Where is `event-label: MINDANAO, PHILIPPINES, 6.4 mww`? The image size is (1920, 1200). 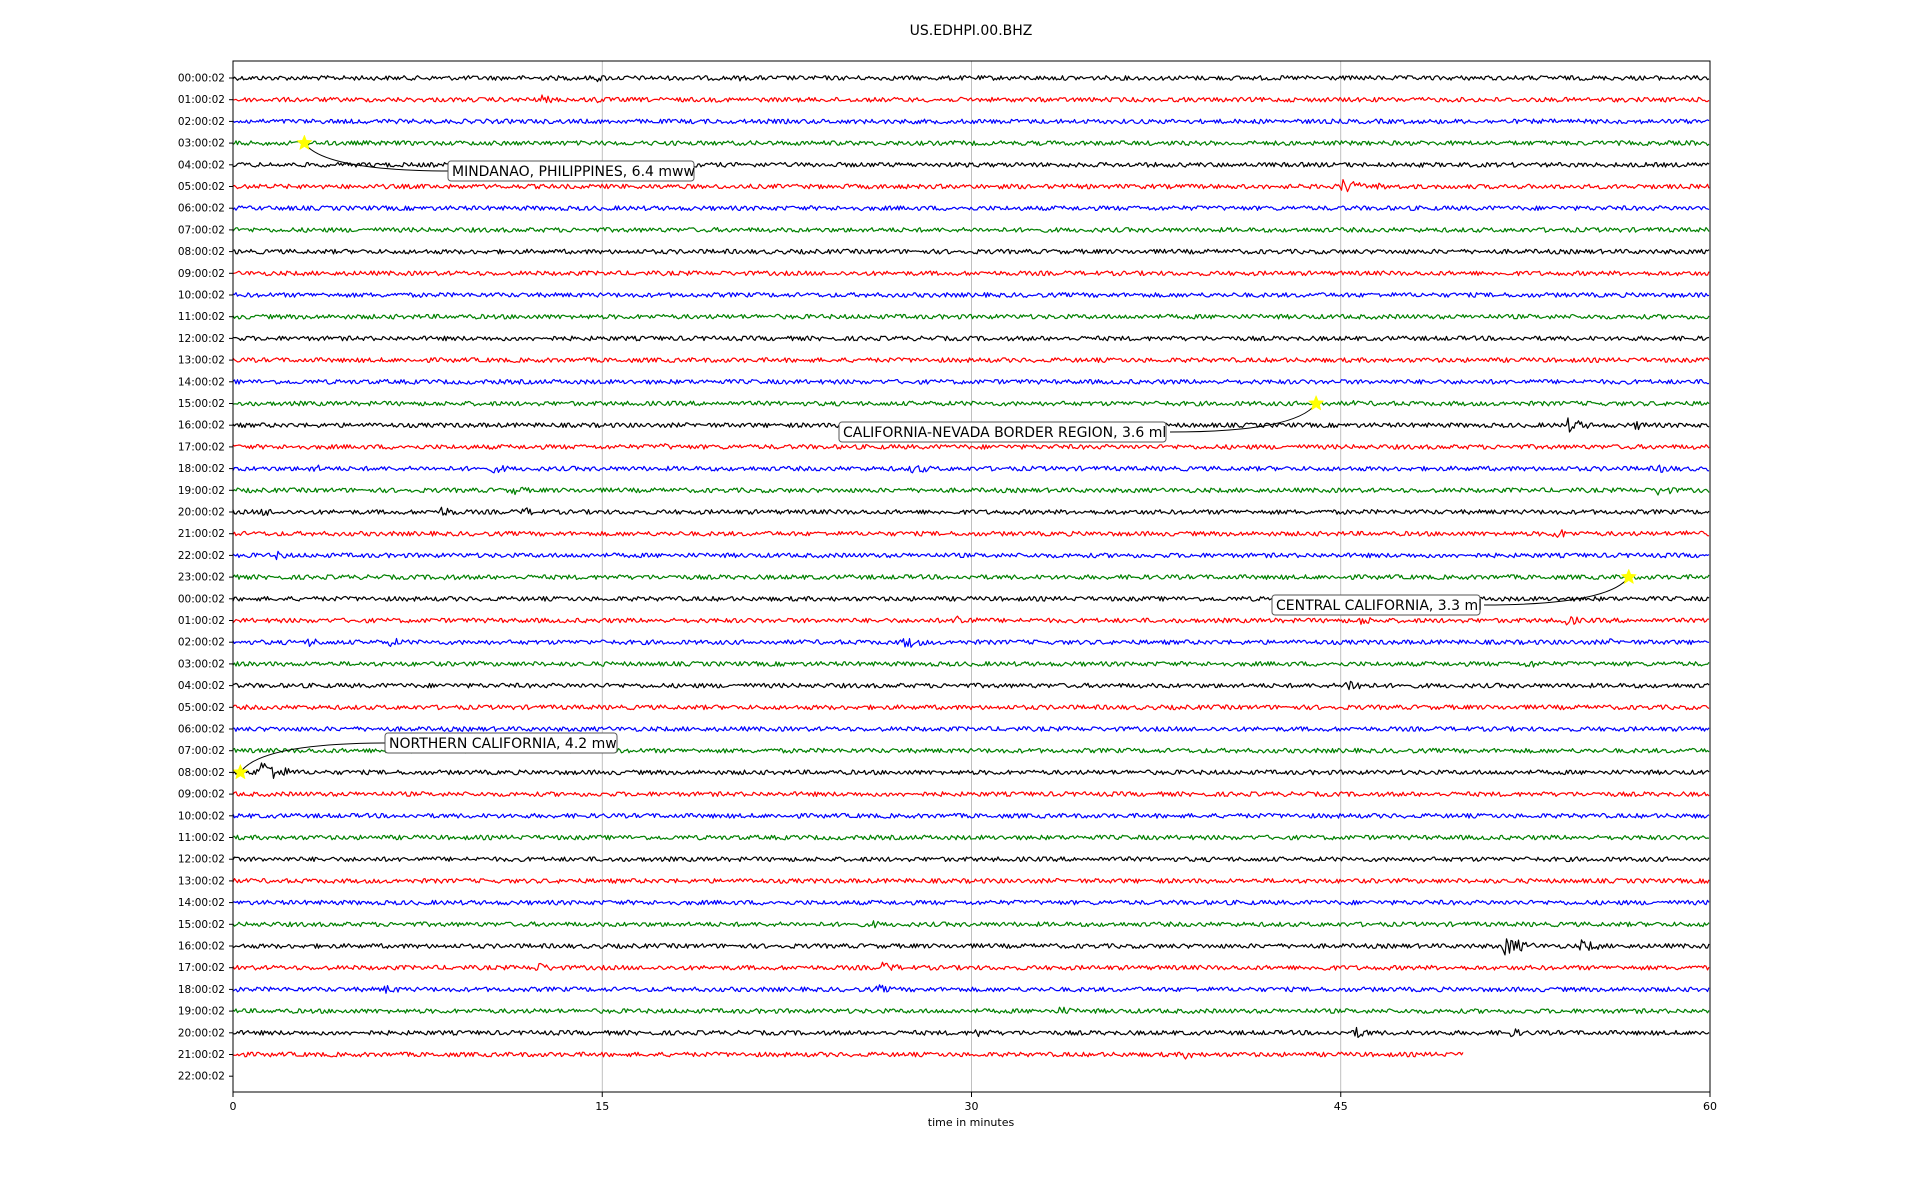 event-label: MINDANAO, PHILIPPINES, 6.4 mww is located at coordinates (573, 172).